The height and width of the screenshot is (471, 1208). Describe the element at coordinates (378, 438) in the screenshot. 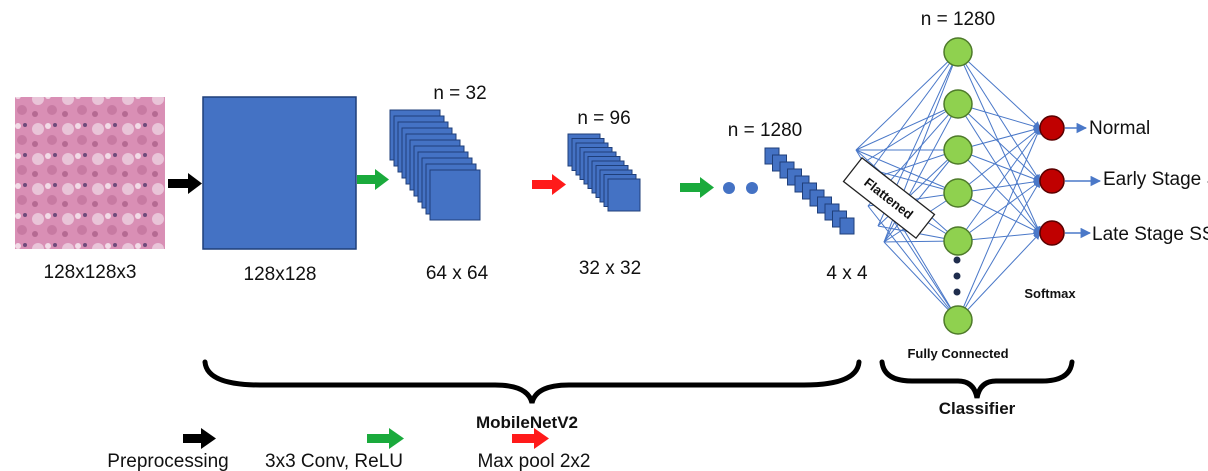

I see `legend-swatch-conv` at that location.